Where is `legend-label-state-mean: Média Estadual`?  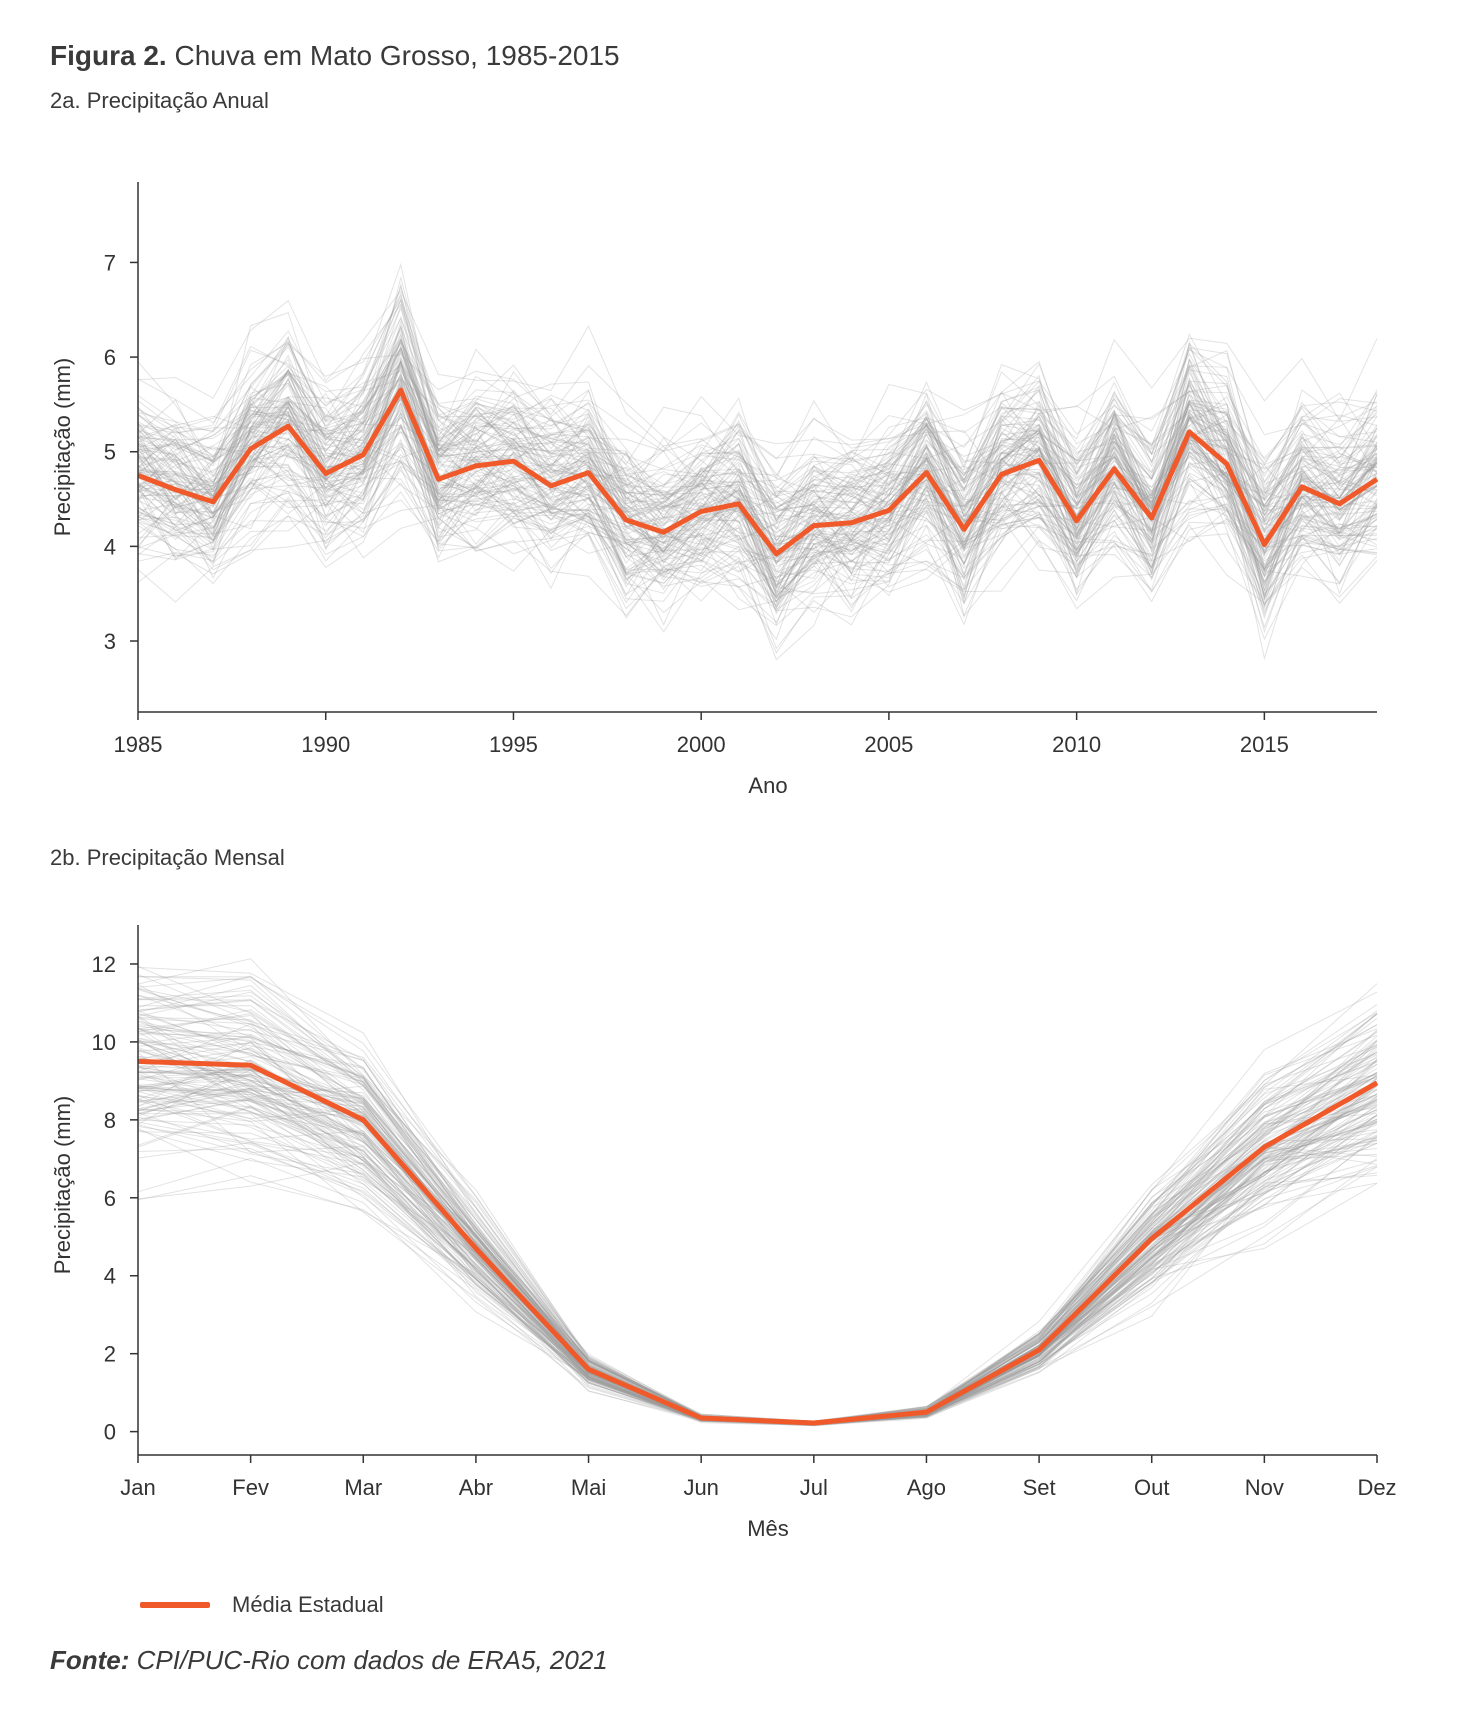 legend-label-state-mean: Média Estadual is located at coordinates (308, 1604).